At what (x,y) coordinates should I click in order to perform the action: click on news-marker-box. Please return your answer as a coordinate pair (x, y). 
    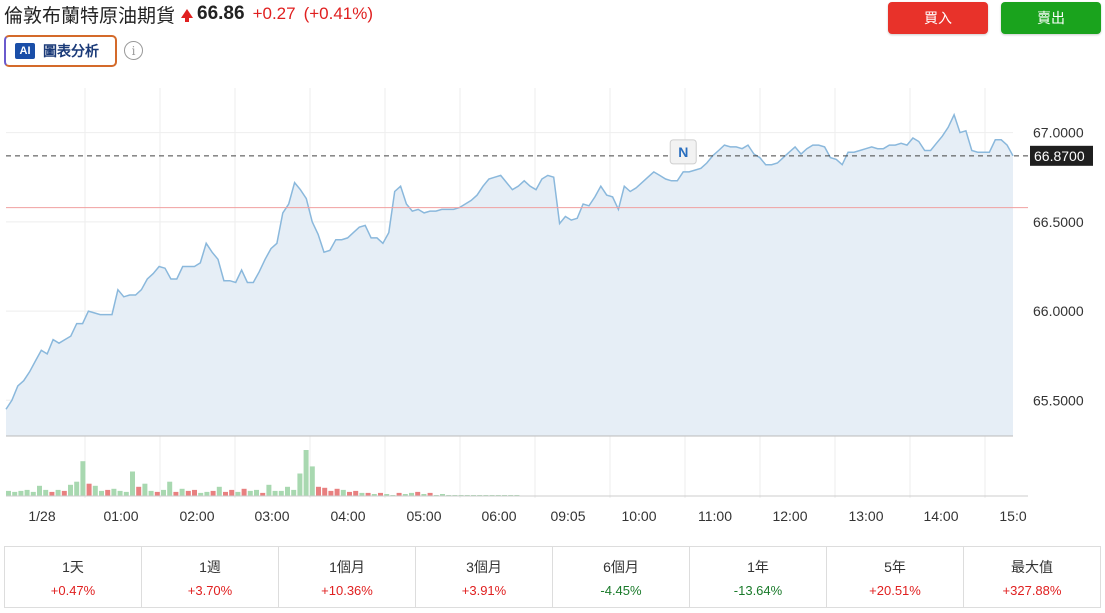
    Looking at the image, I should click on (683, 152).